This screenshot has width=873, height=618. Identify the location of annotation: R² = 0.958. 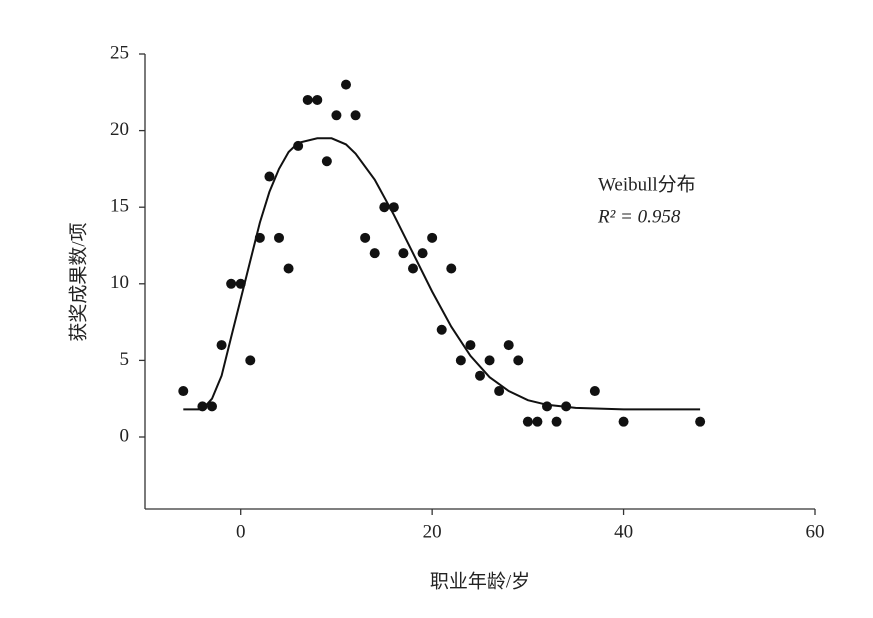
(639, 216).